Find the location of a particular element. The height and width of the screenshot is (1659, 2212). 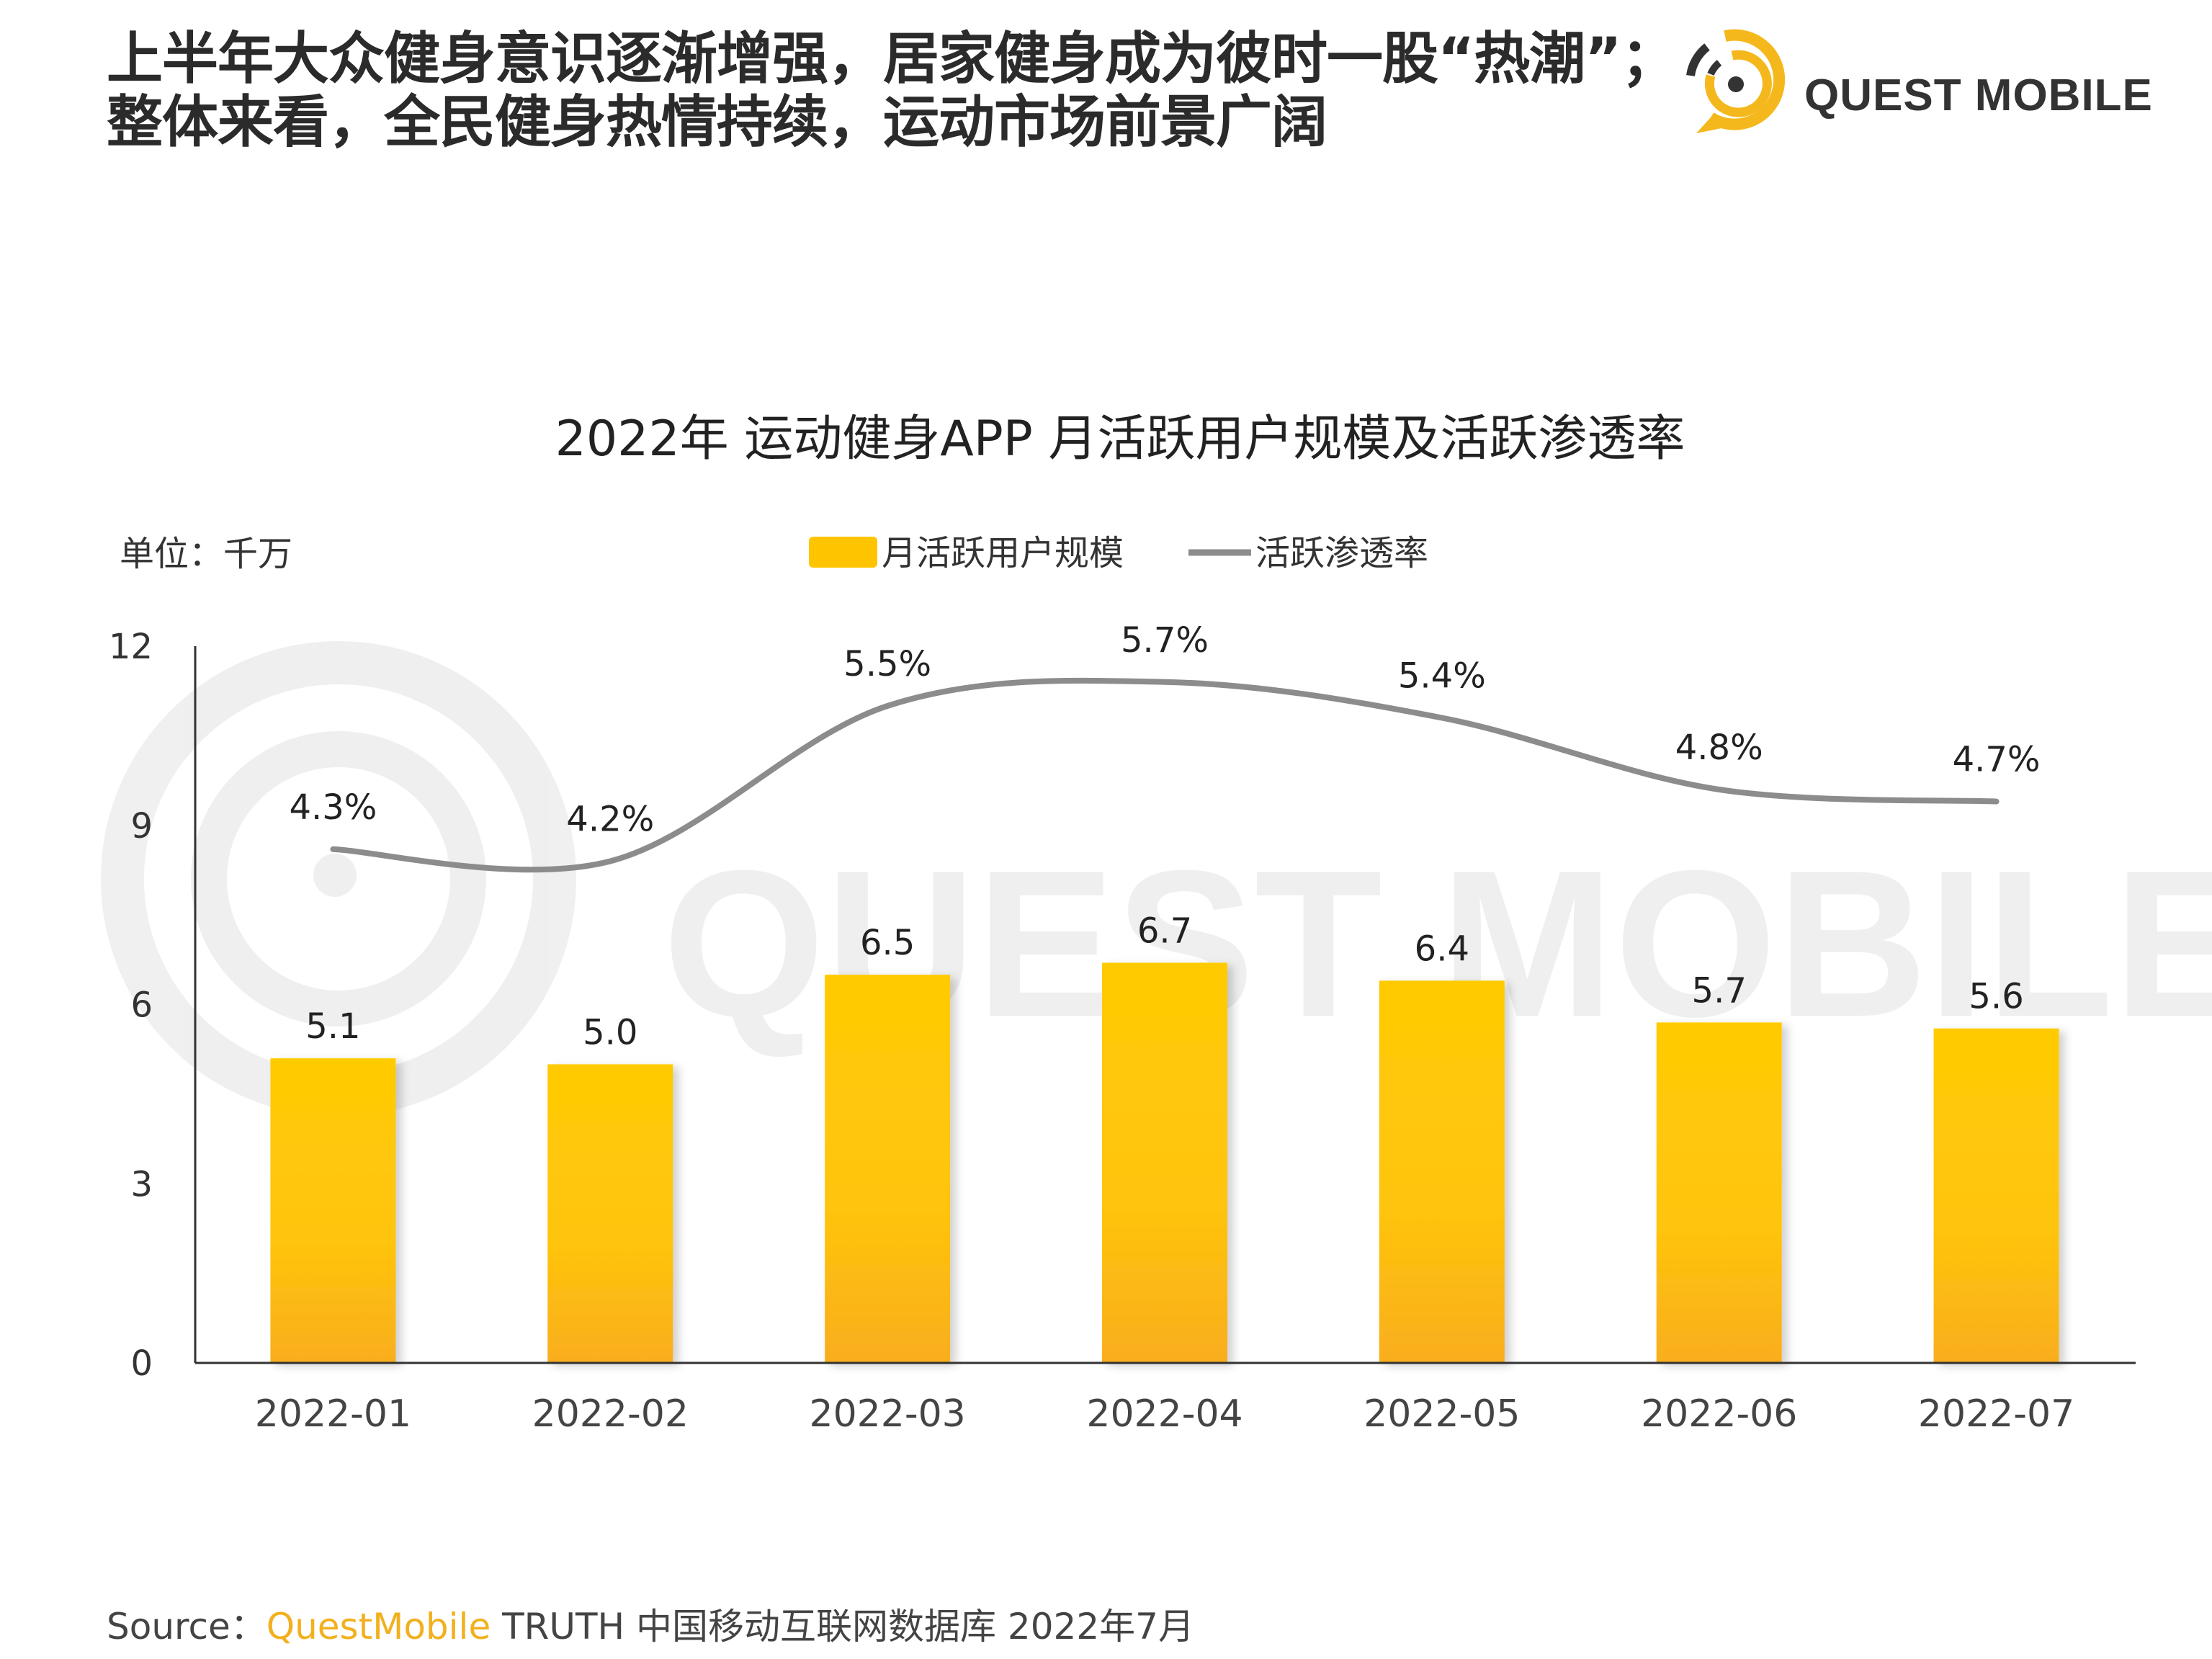

bar-value-label: 5.1 is located at coordinates (332, 1026).